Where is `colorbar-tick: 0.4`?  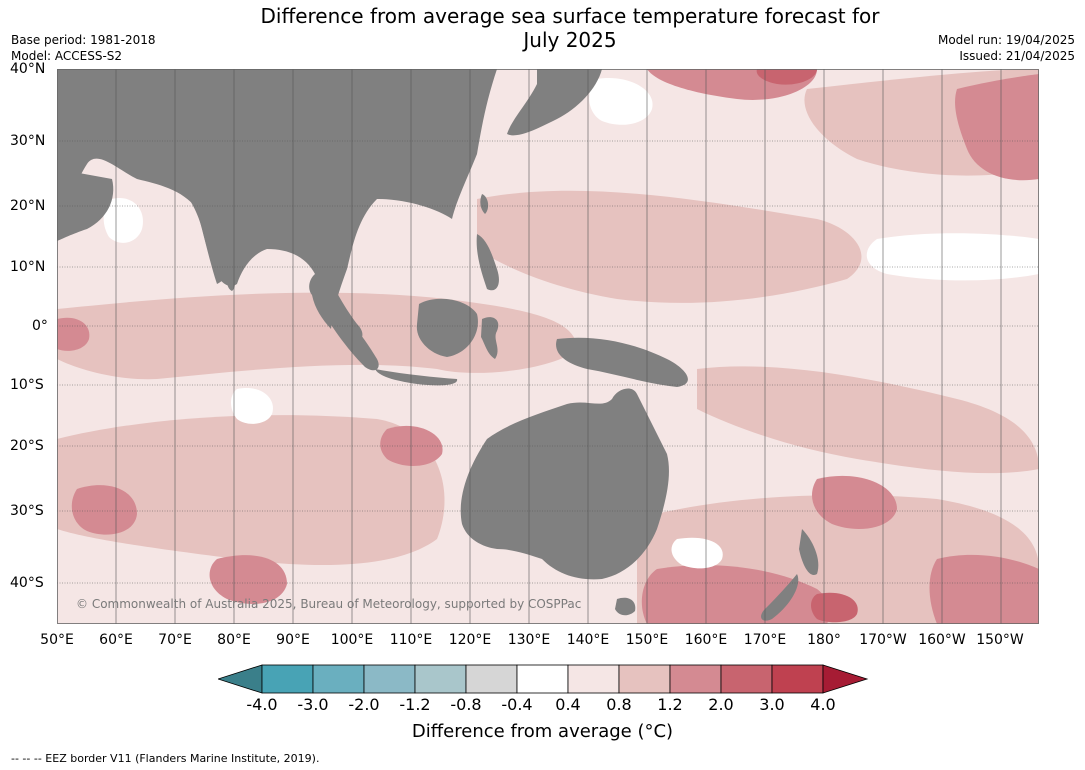 colorbar-tick: 0.4 is located at coordinates (568, 704).